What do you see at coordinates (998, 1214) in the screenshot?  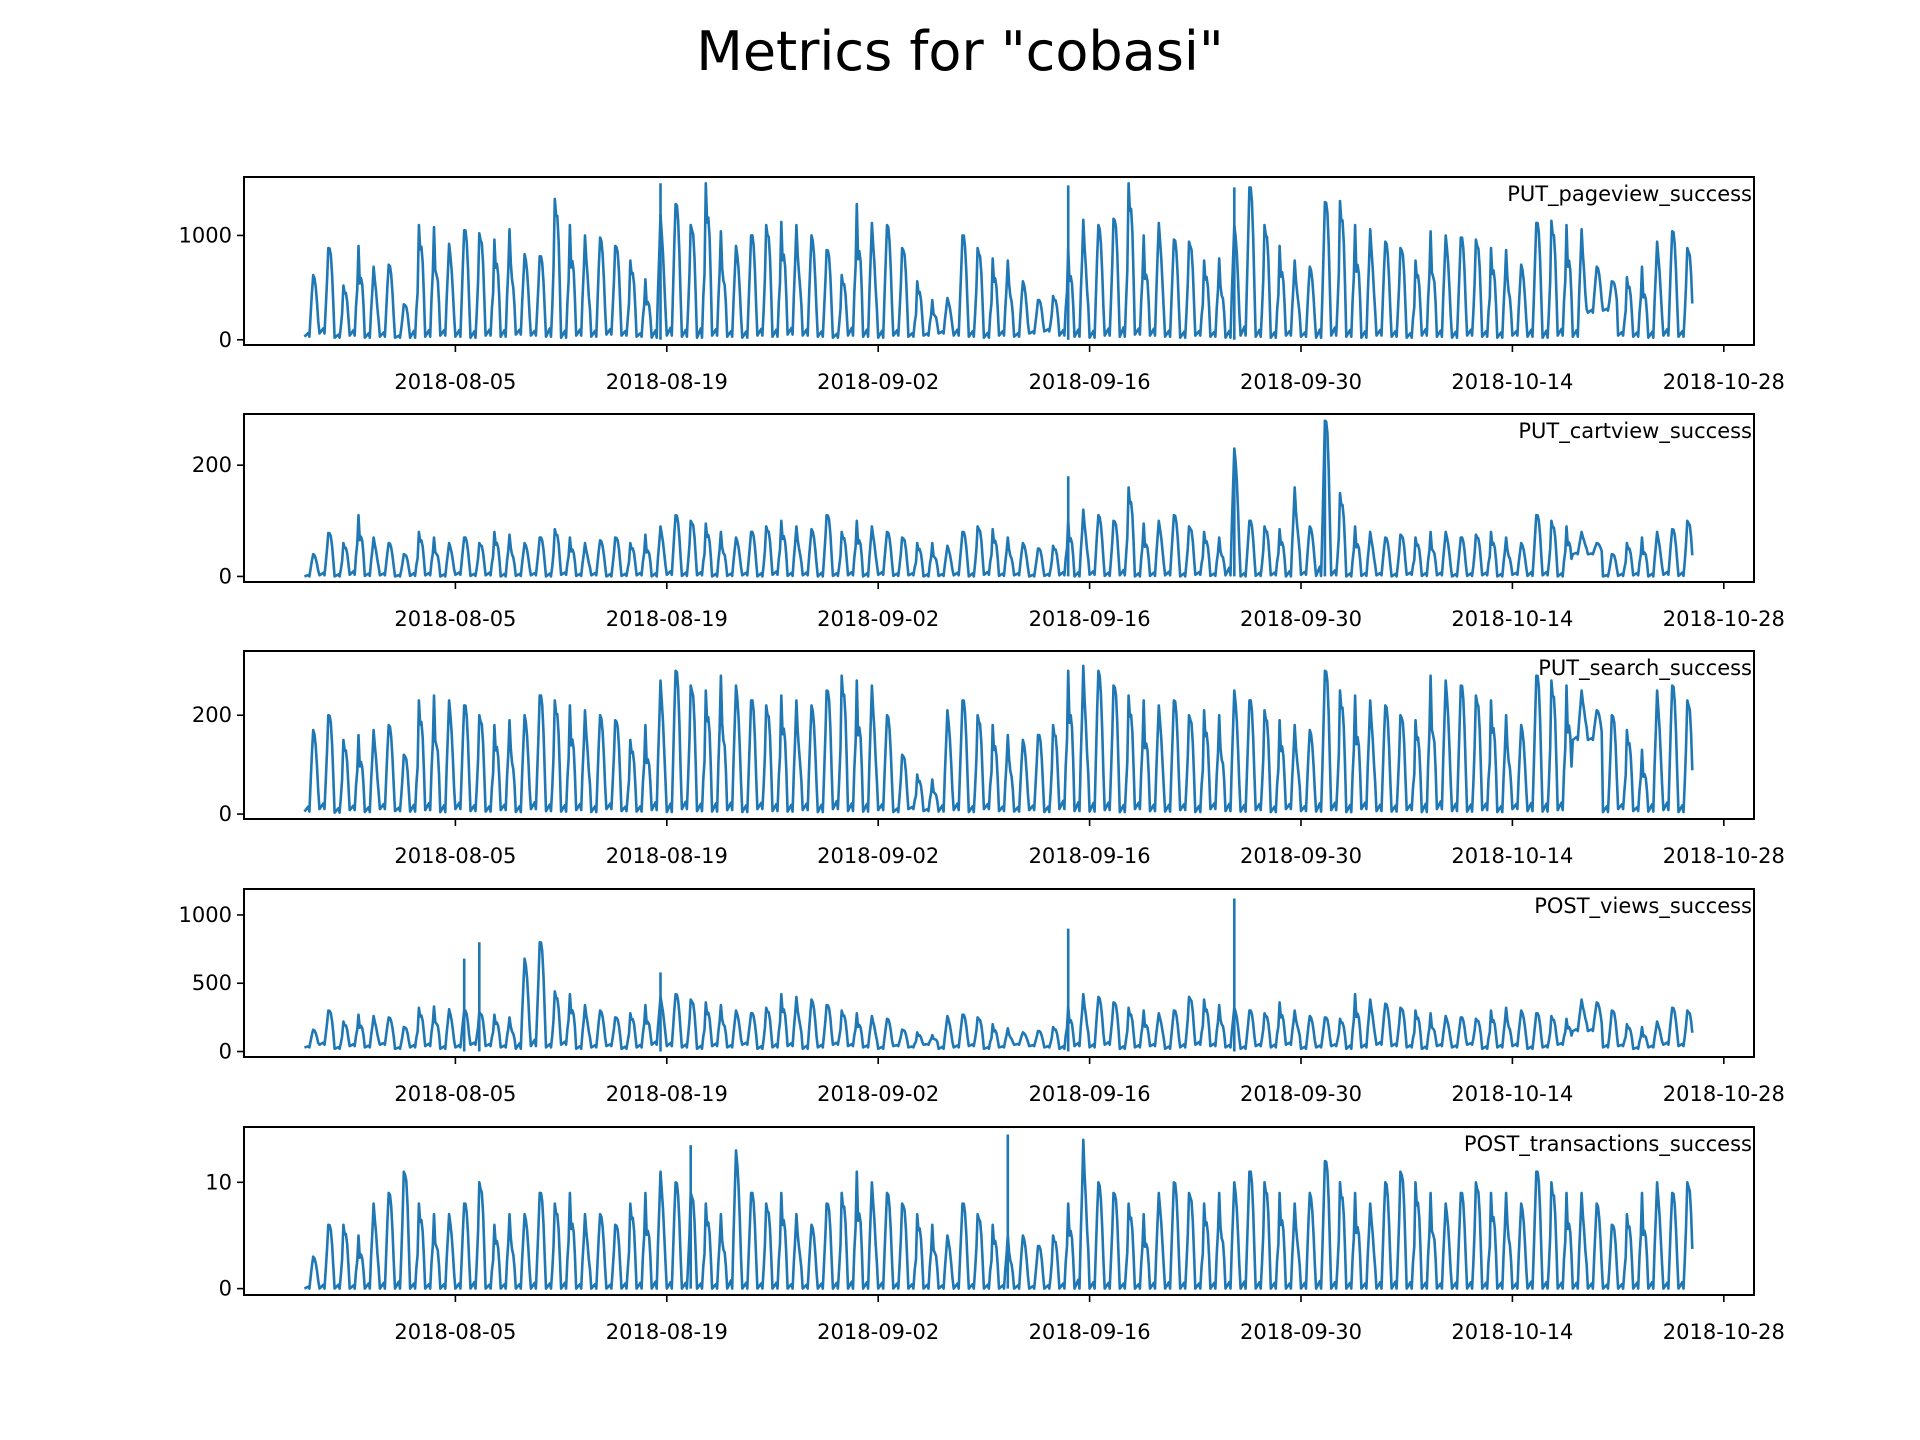 I see `series-line-POST_transactions_success` at bounding box center [998, 1214].